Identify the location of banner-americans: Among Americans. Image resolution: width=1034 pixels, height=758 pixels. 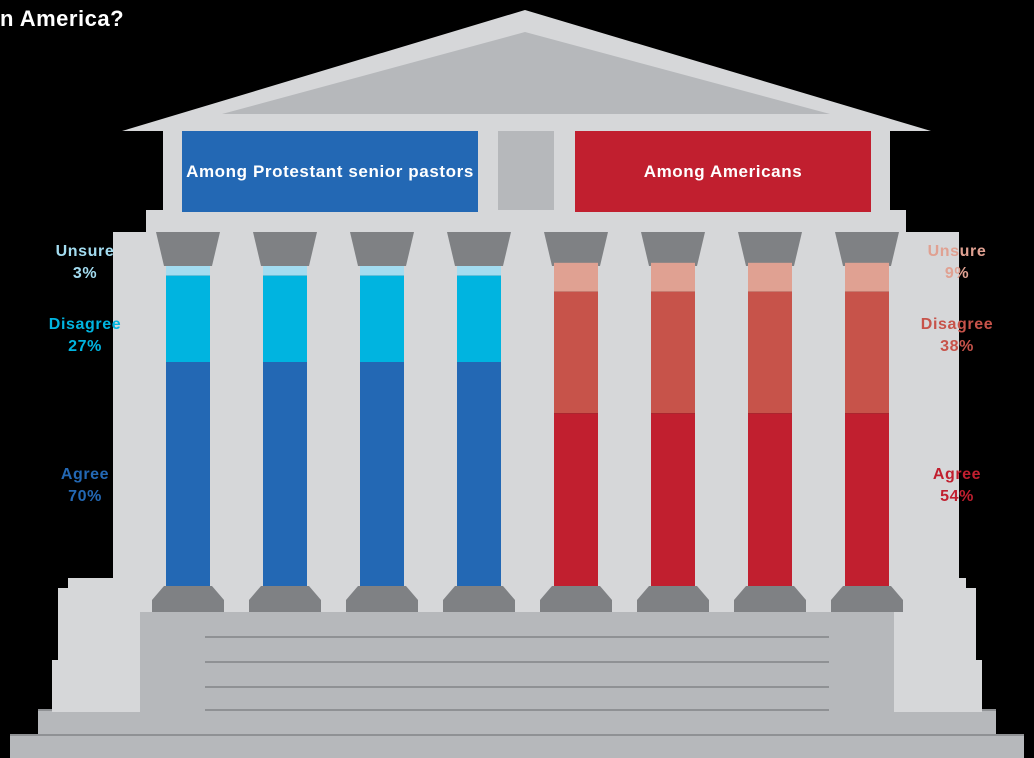
(723, 171).